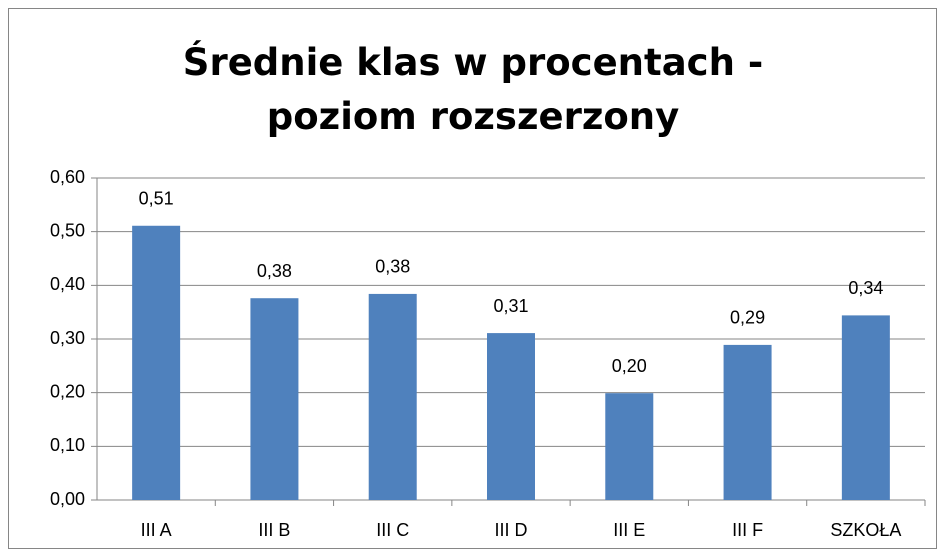 The height and width of the screenshot is (558, 946). I want to click on y-tick-label: 0,00, so click(67, 499).